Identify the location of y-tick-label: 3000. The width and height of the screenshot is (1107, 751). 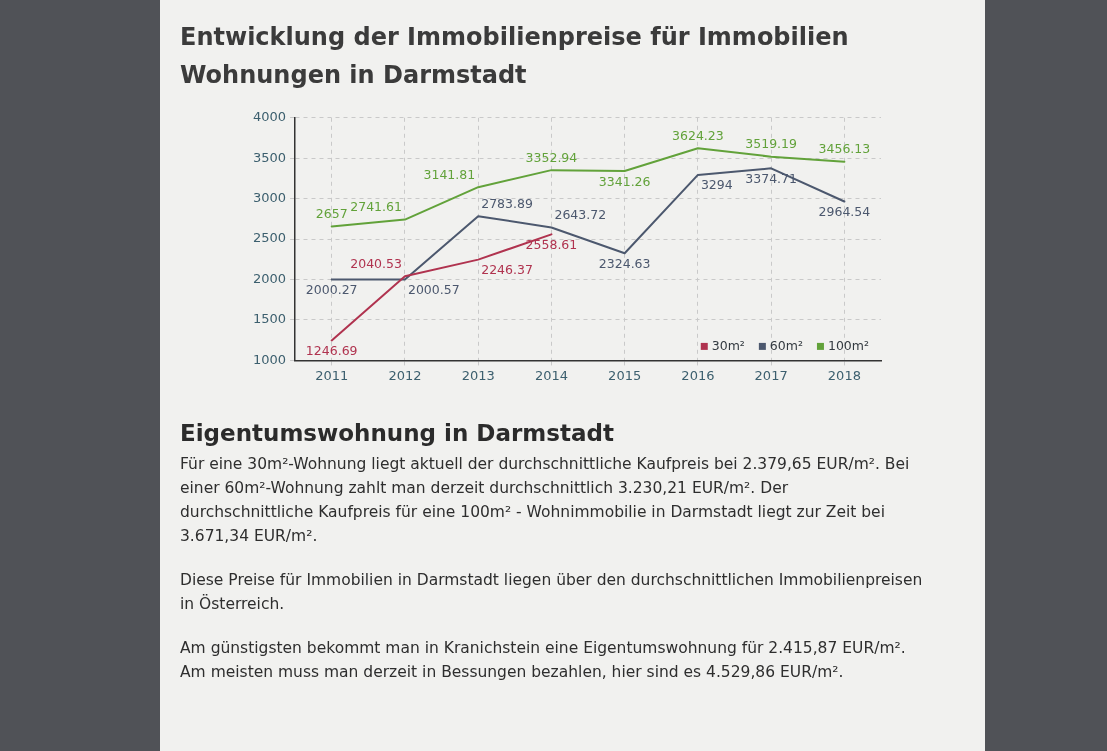
(269, 198).